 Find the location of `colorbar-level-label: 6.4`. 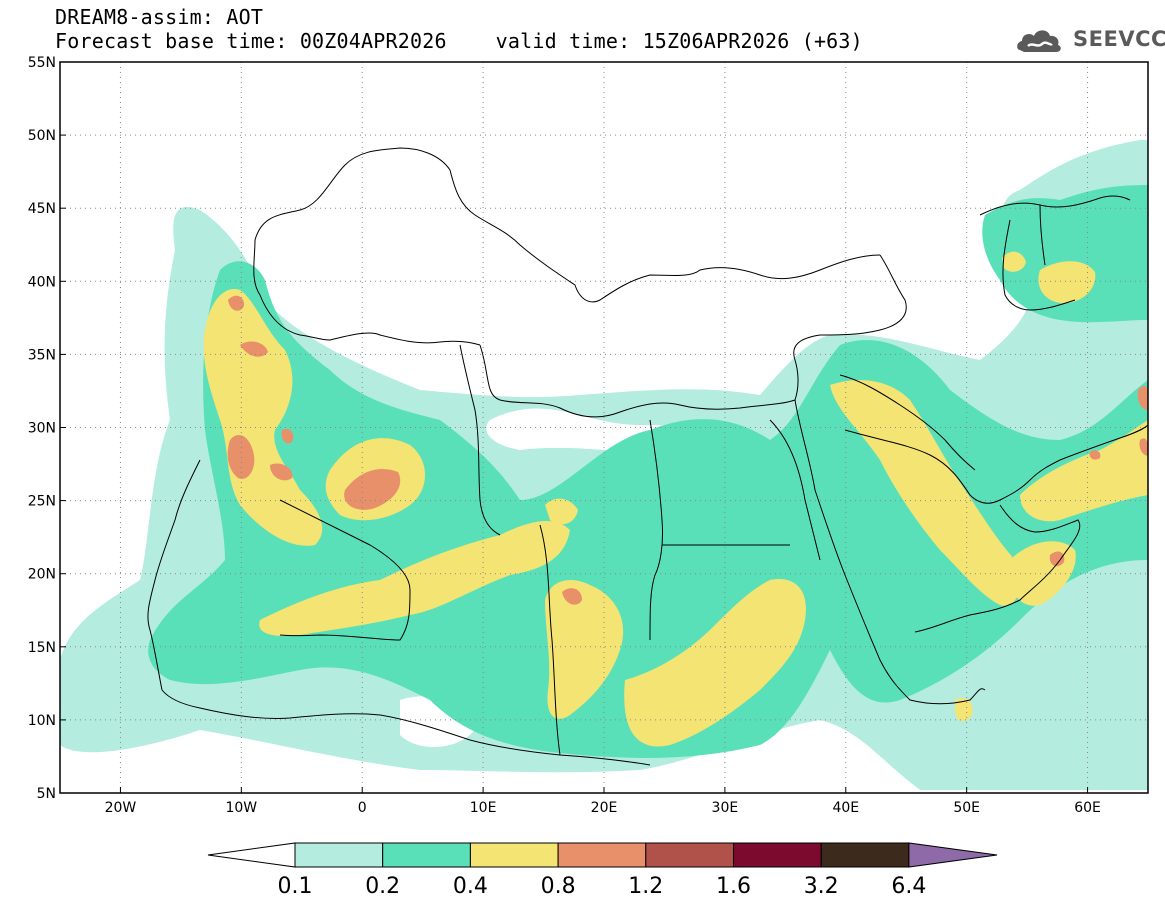

colorbar-level-label: 6.4 is located at coordinates (908, 886).